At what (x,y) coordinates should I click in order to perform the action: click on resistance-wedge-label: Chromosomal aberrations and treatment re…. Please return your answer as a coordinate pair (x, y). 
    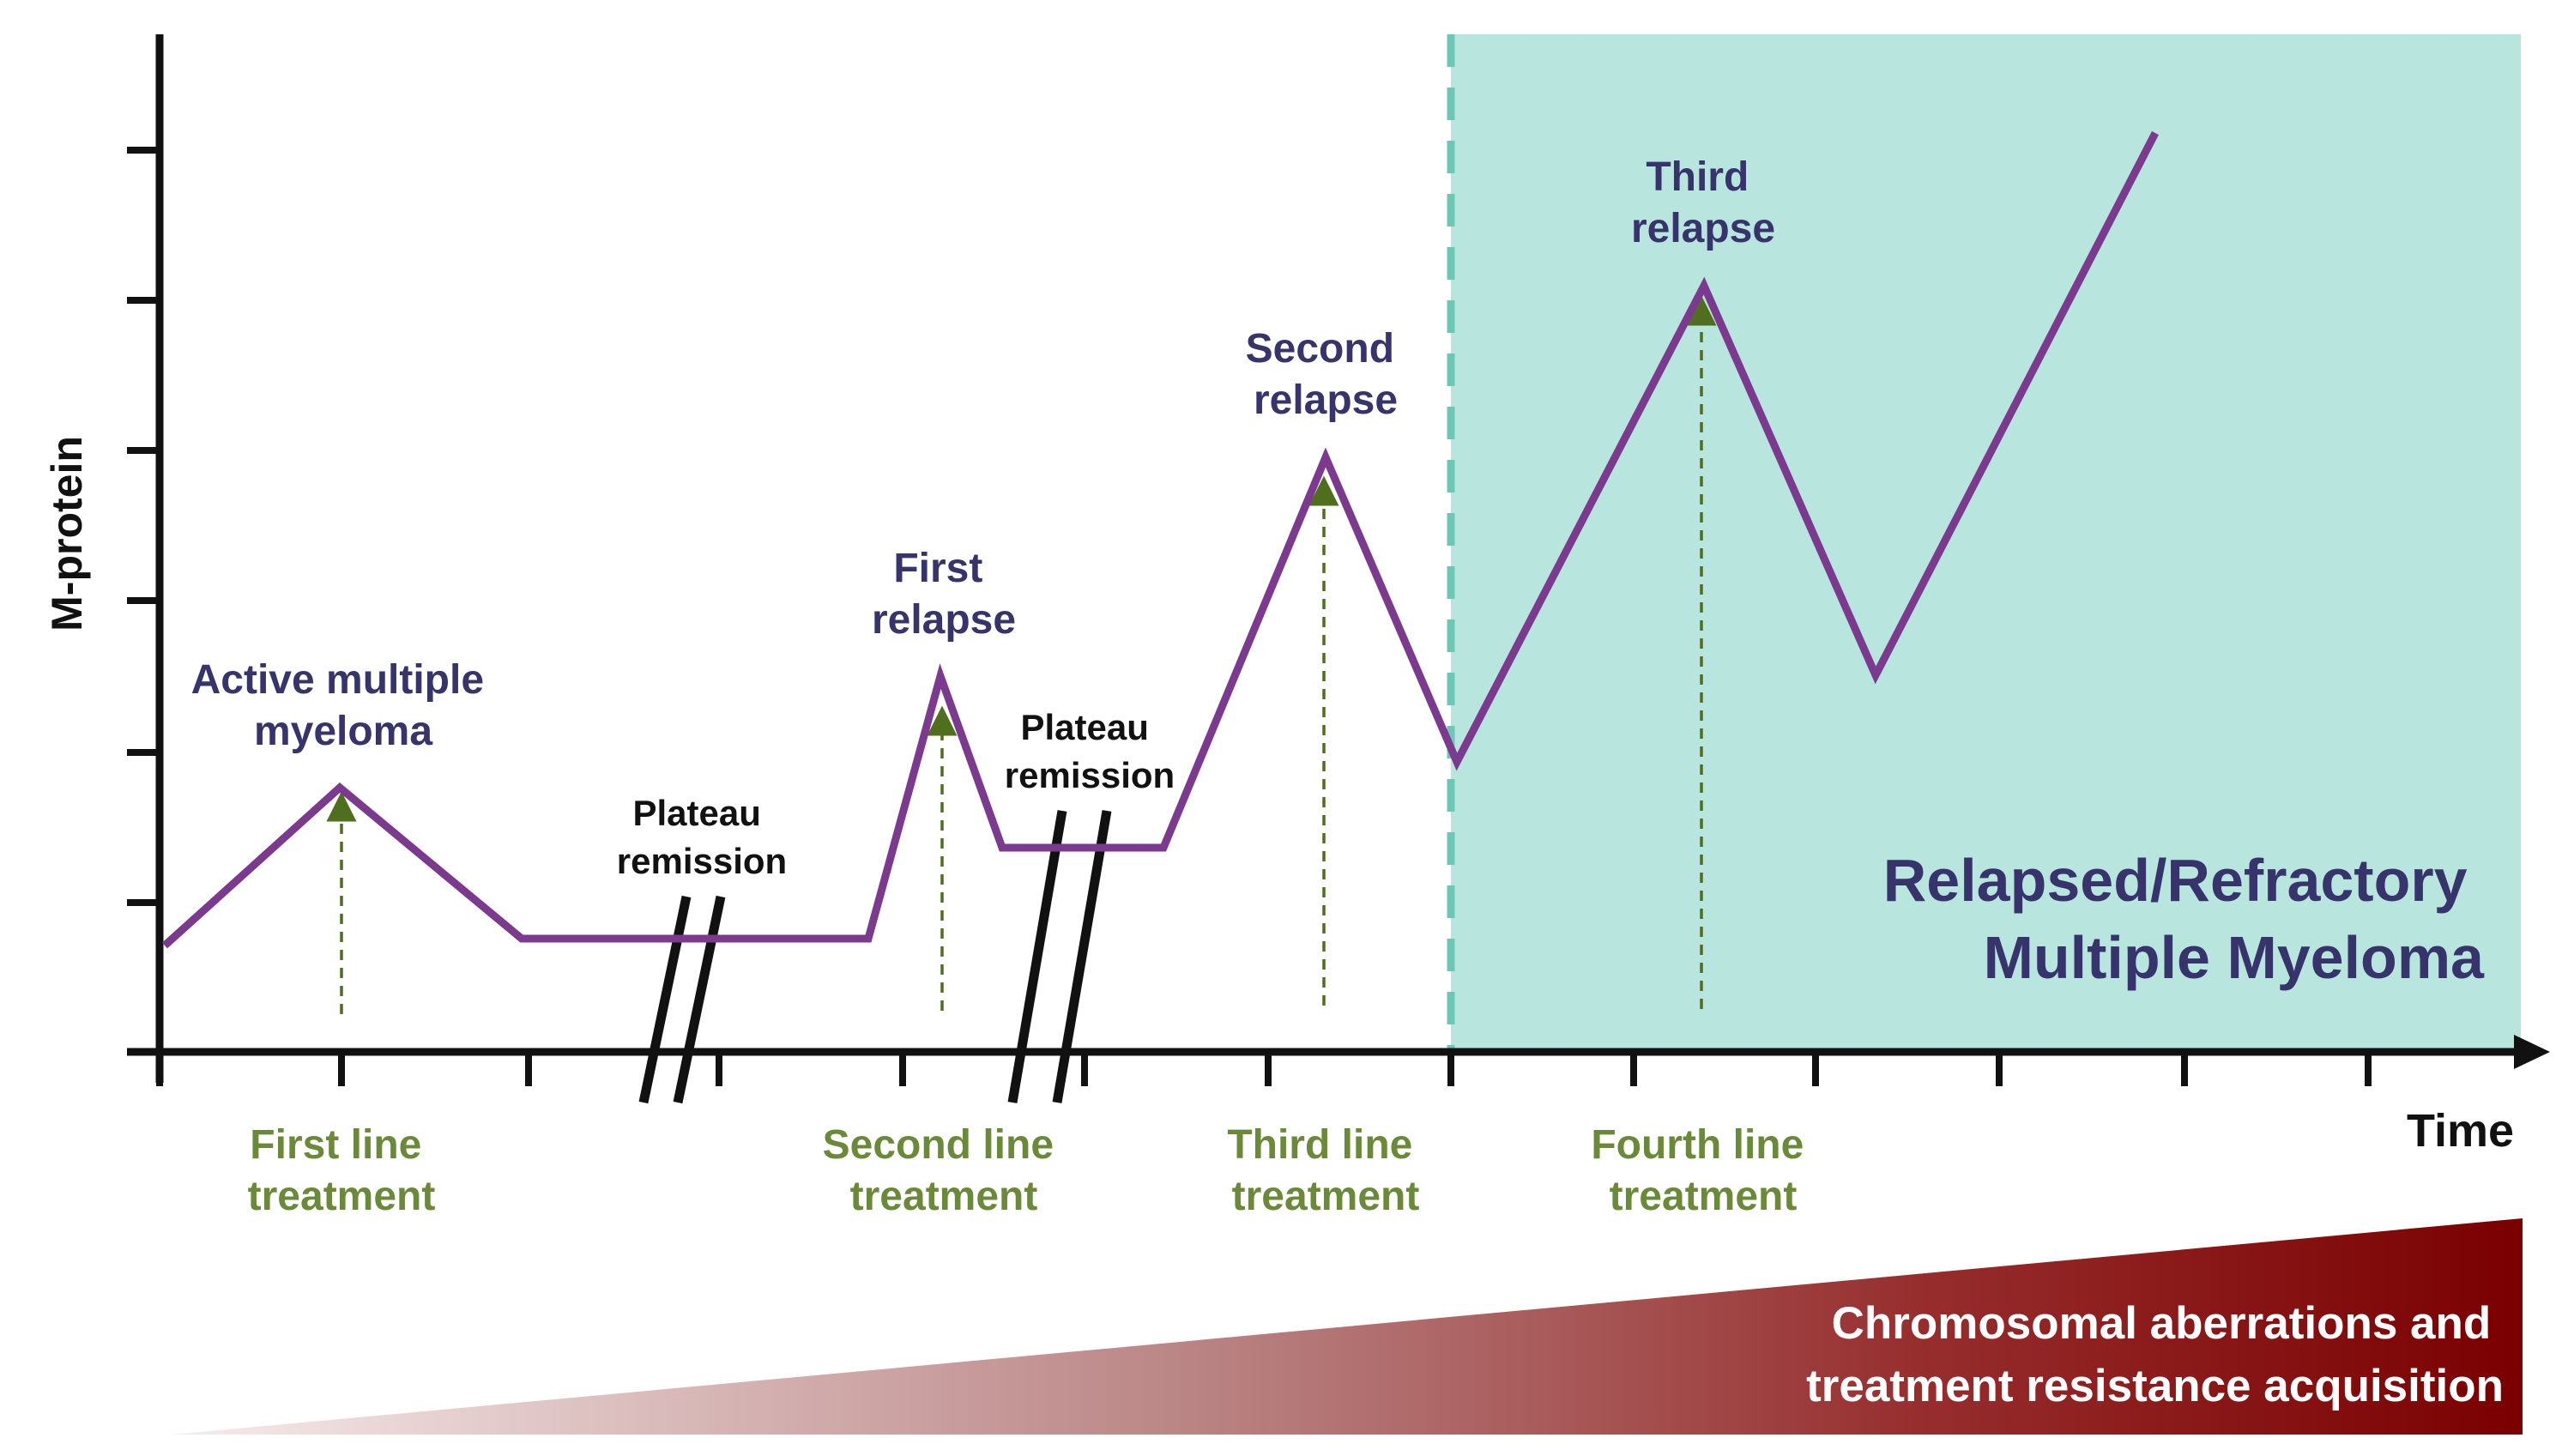
    Looking at the image, I should click on (2155, 1354).